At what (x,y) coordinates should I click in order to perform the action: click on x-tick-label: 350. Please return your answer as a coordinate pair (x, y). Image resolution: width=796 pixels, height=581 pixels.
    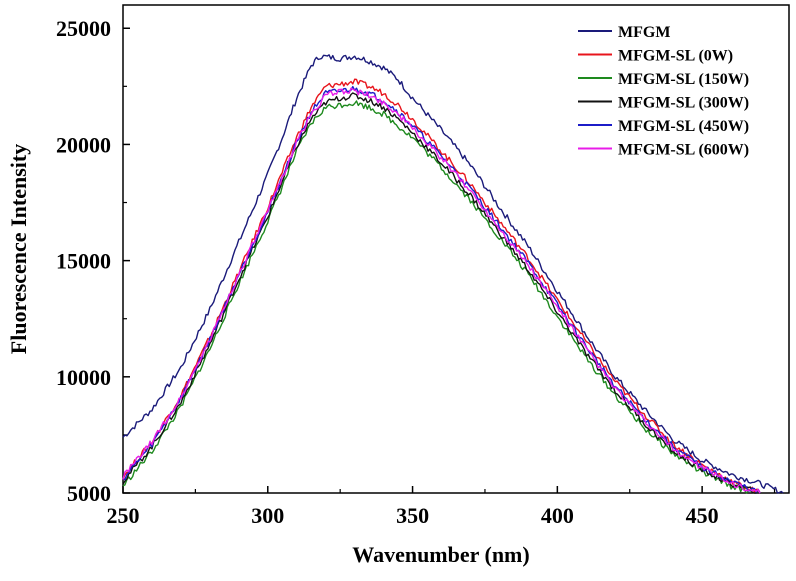
    Looking at the image, I should click on (412, 515).